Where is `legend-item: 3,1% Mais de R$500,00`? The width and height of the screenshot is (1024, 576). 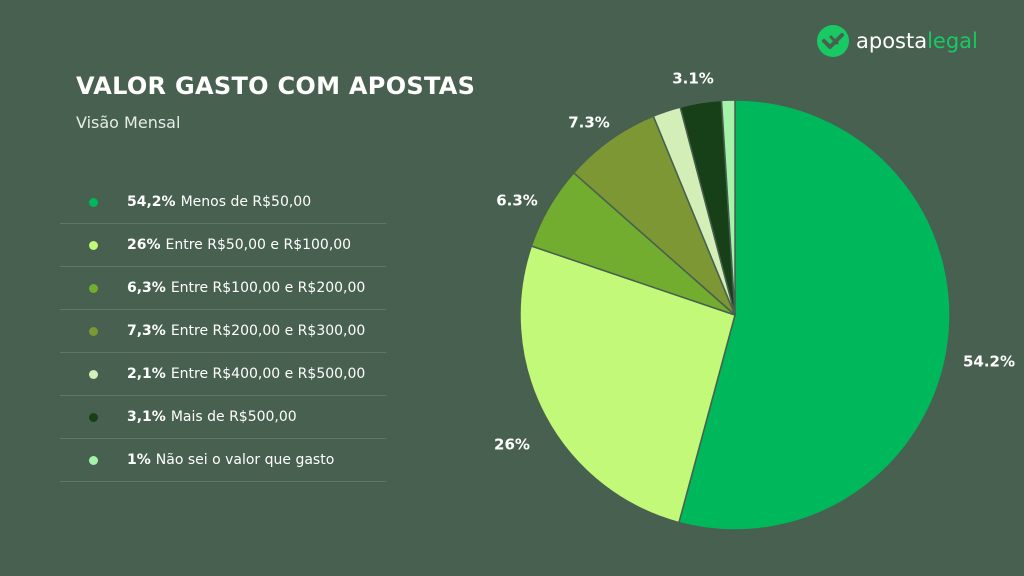
legend-item: 3,1% Mais de R$500,00 is located at coordinates (223, 417).